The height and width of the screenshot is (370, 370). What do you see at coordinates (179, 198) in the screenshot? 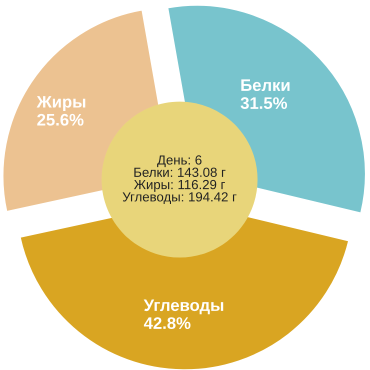
I see `text: Углеводы: 194.42 г` at bounding box center [179, 198].